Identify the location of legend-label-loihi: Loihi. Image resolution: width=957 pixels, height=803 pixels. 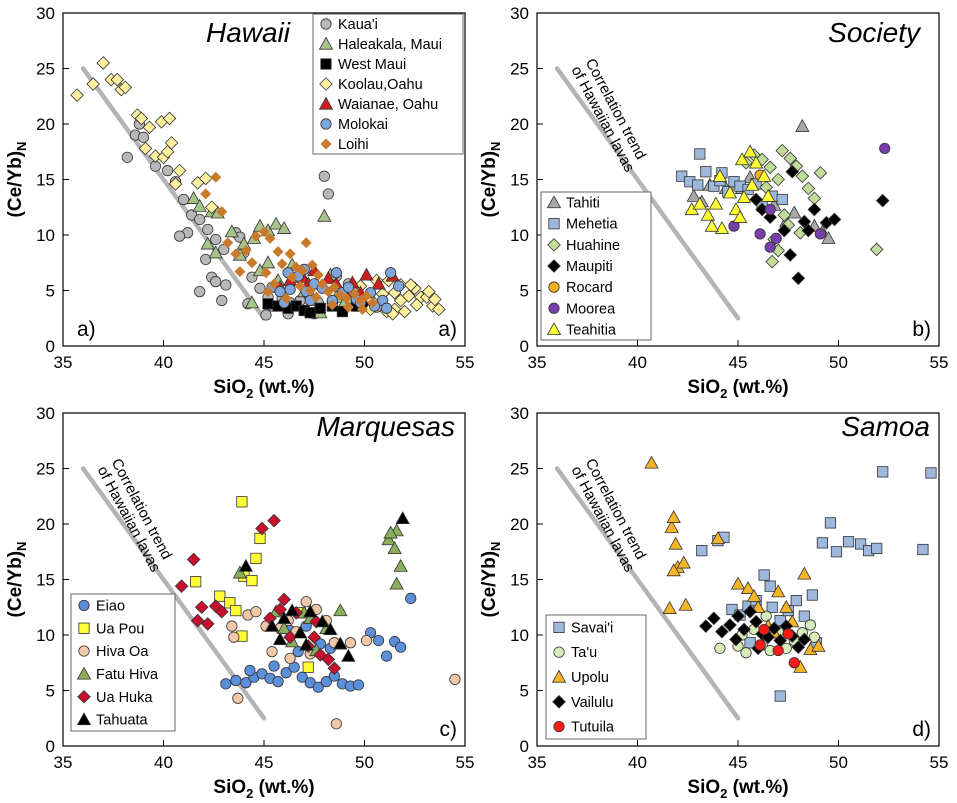
(353, 145).